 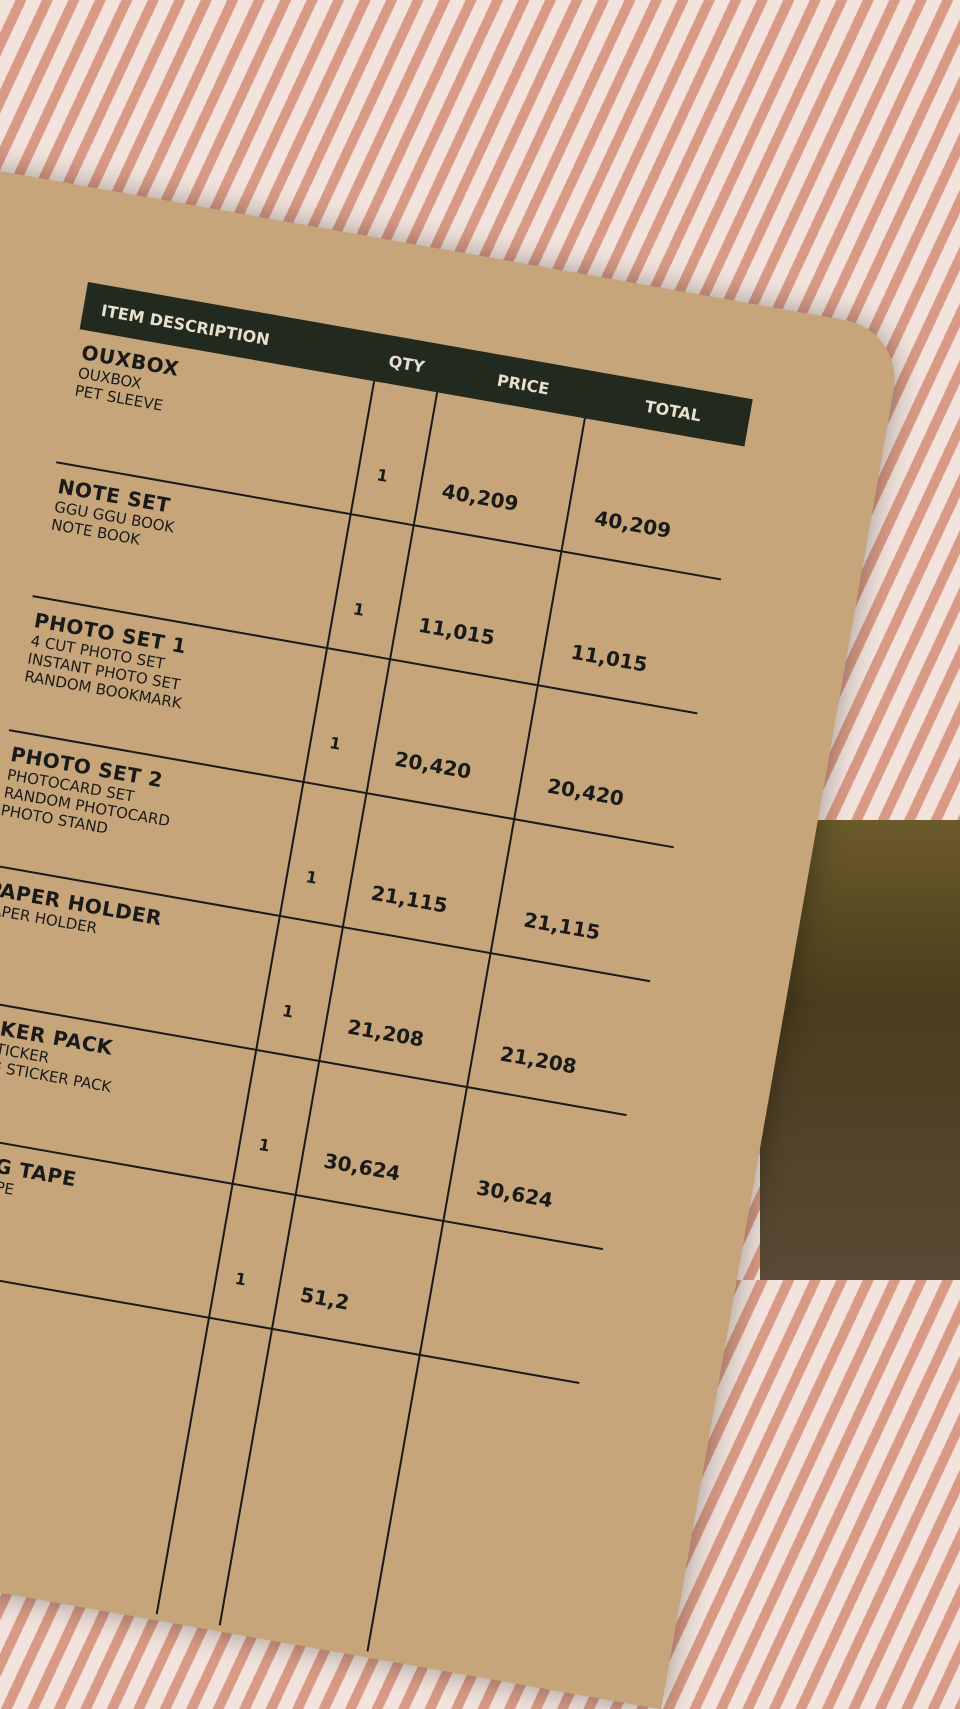 I want to click on item-total: 30,624, so click(x=514, y=1194).